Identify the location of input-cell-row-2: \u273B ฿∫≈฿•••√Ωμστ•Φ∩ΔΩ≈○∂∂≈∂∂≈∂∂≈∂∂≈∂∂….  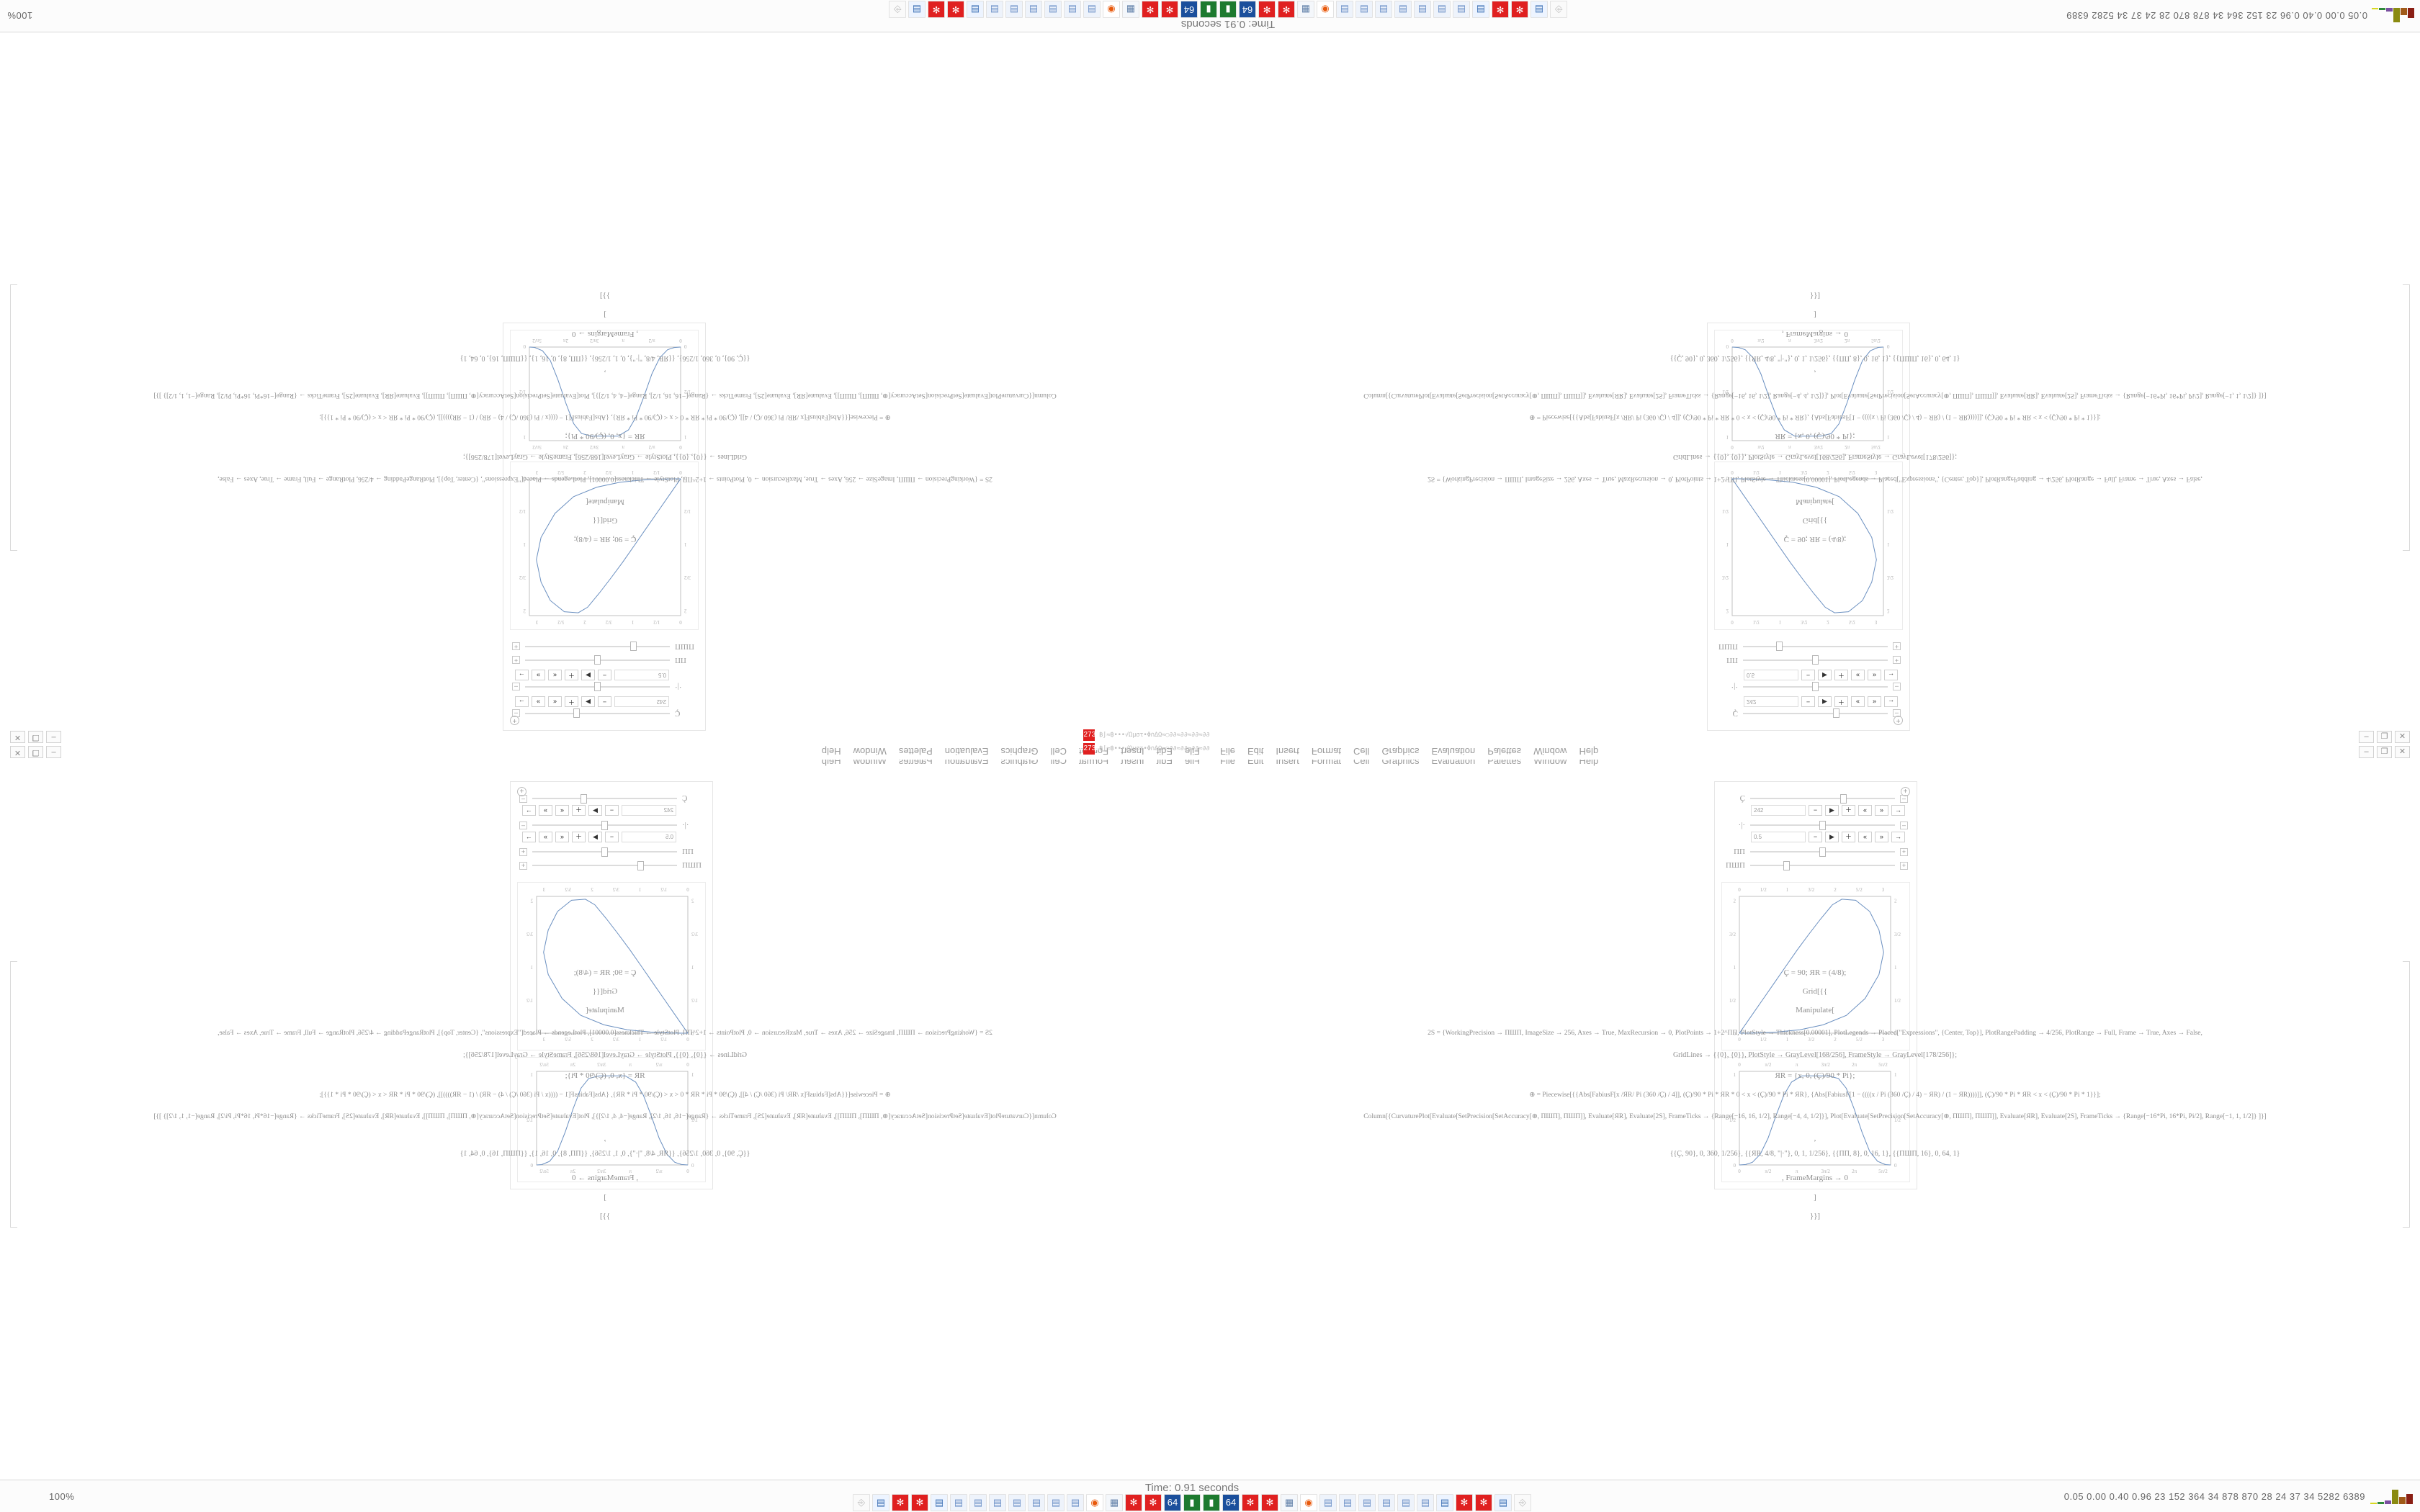
(605, 748).